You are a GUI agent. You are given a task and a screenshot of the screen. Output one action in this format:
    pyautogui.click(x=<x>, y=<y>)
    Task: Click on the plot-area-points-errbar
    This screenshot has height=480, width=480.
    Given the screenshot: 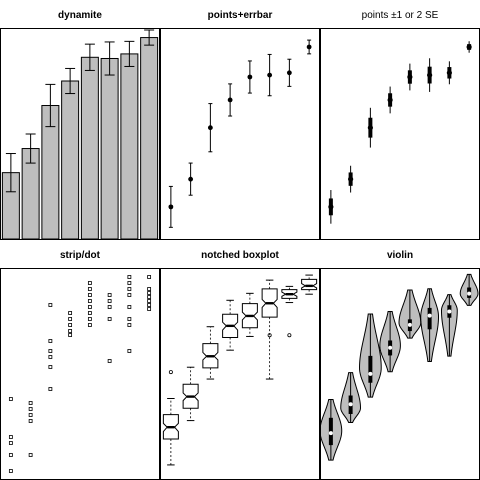 What is the action you would take?
    pyautogui.click(x=240, y=133)
    